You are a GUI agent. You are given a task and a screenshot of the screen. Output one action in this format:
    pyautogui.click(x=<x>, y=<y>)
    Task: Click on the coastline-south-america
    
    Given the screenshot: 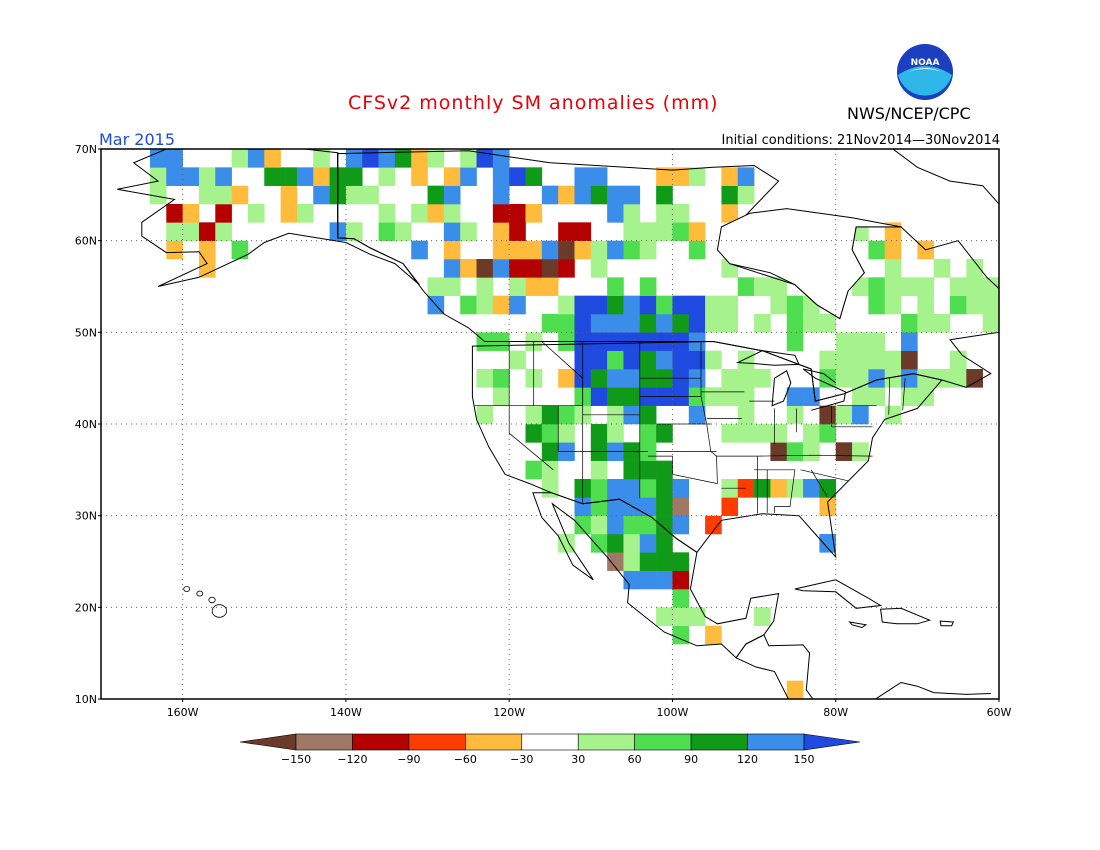 What is the action you would take?
    pyautogui.click(x=932, y=690)
    